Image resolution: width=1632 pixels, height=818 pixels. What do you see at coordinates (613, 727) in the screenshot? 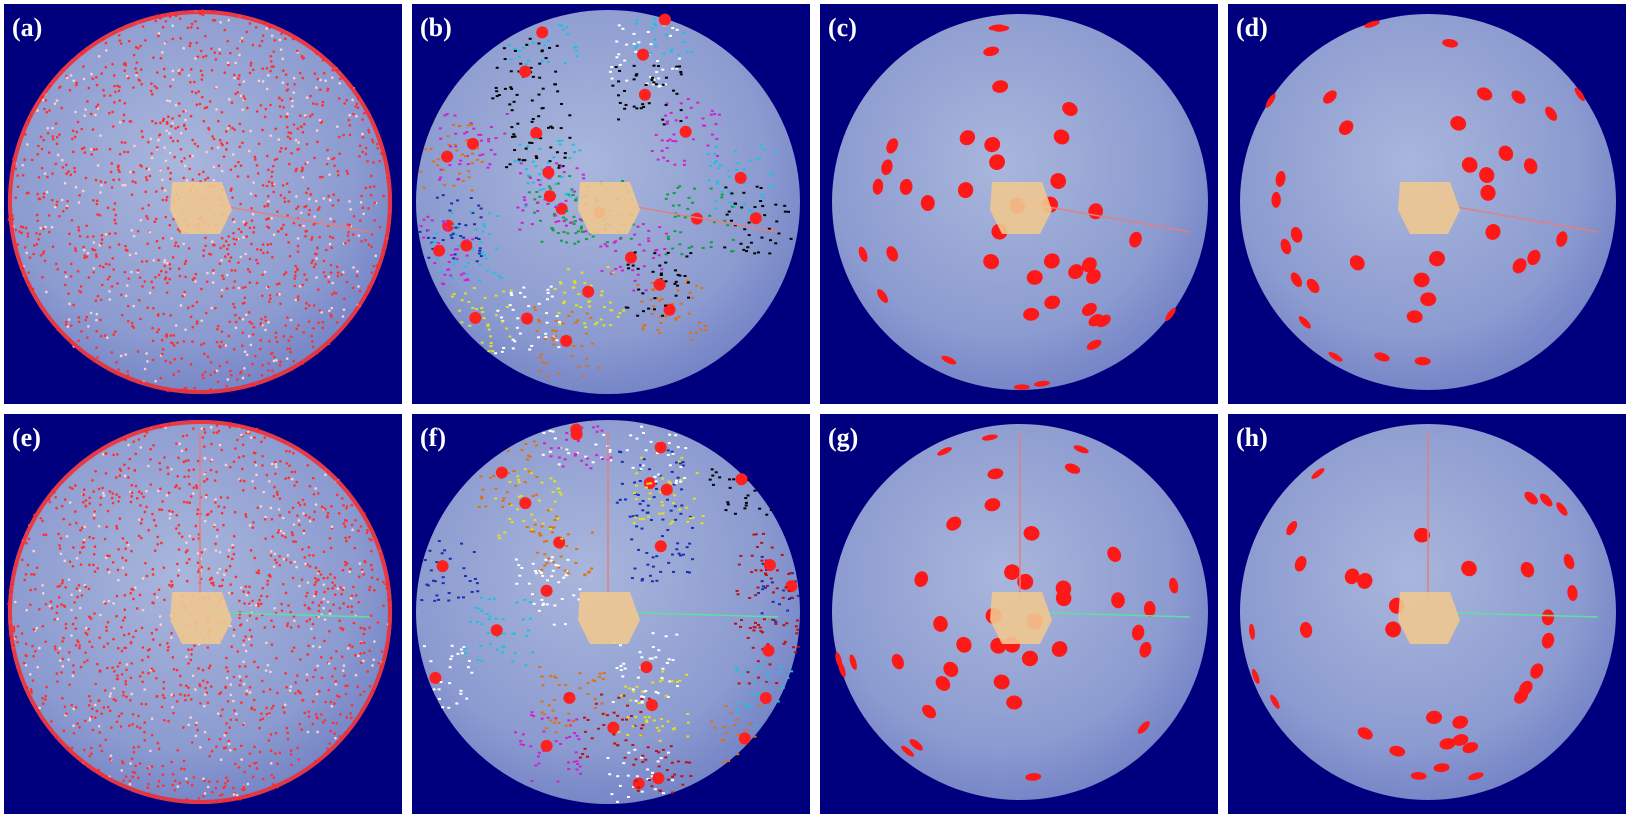
I see `center-marker` at bounding box center [613, 727].